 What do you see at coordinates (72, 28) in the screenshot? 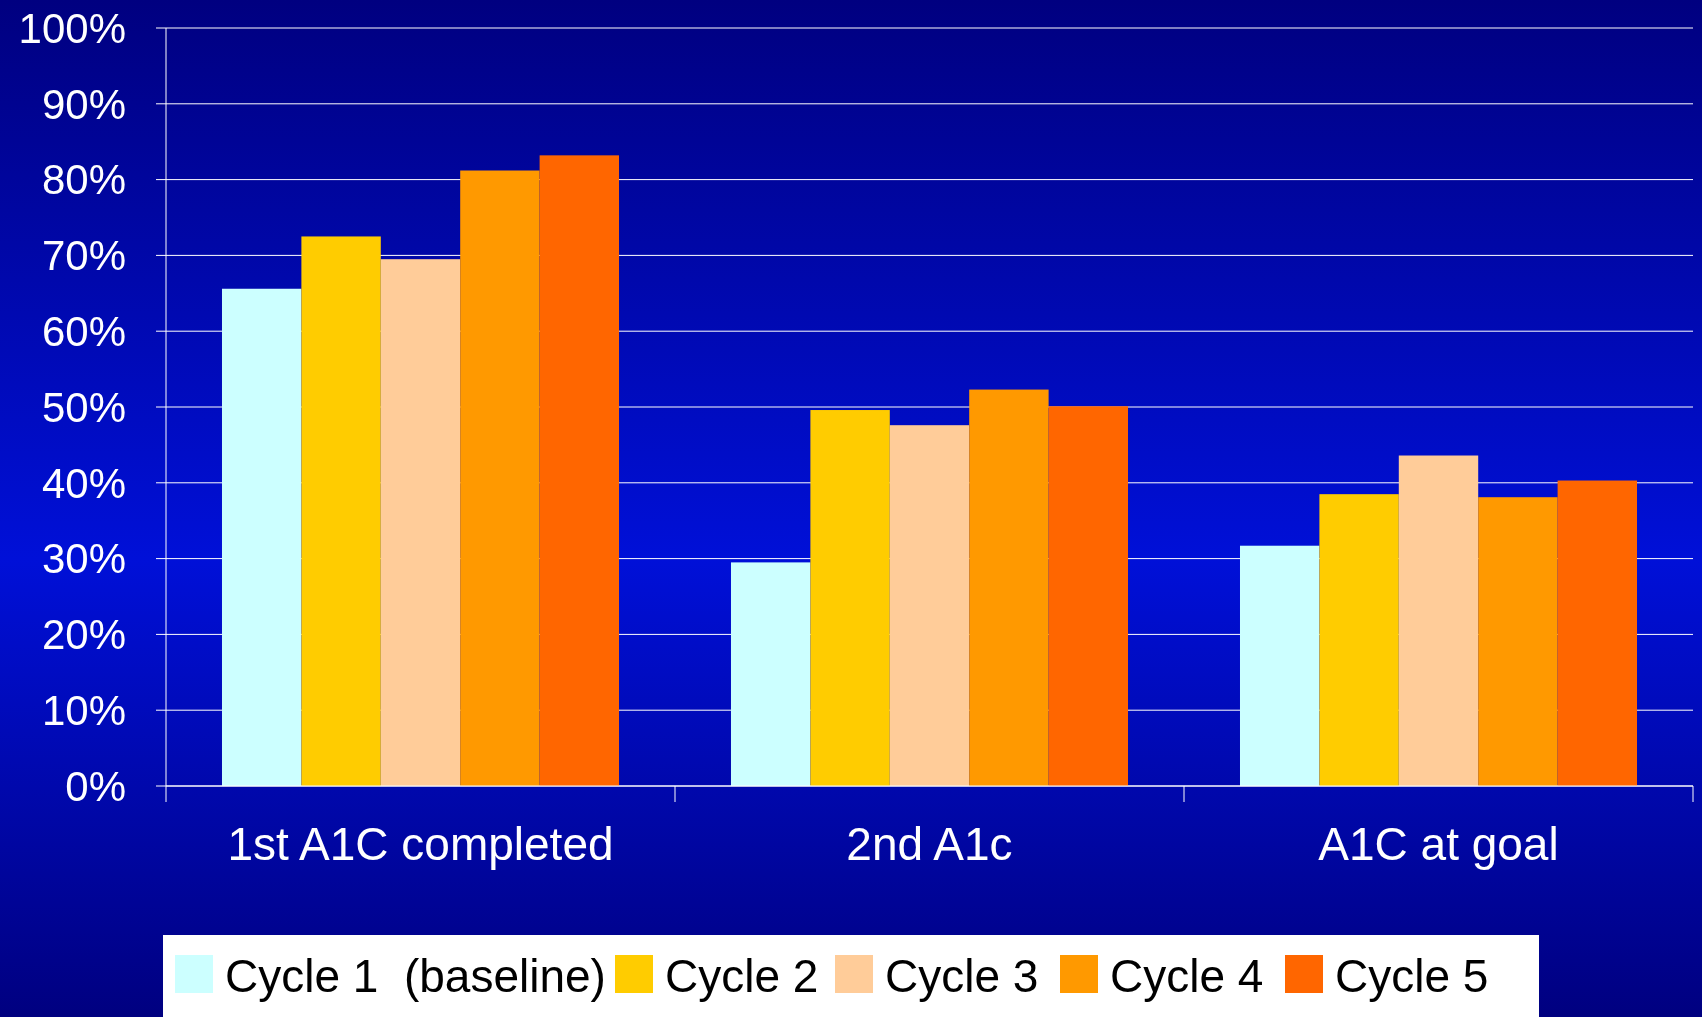
I see `y-tick-label: 100%` at bounding box center [72, 28].